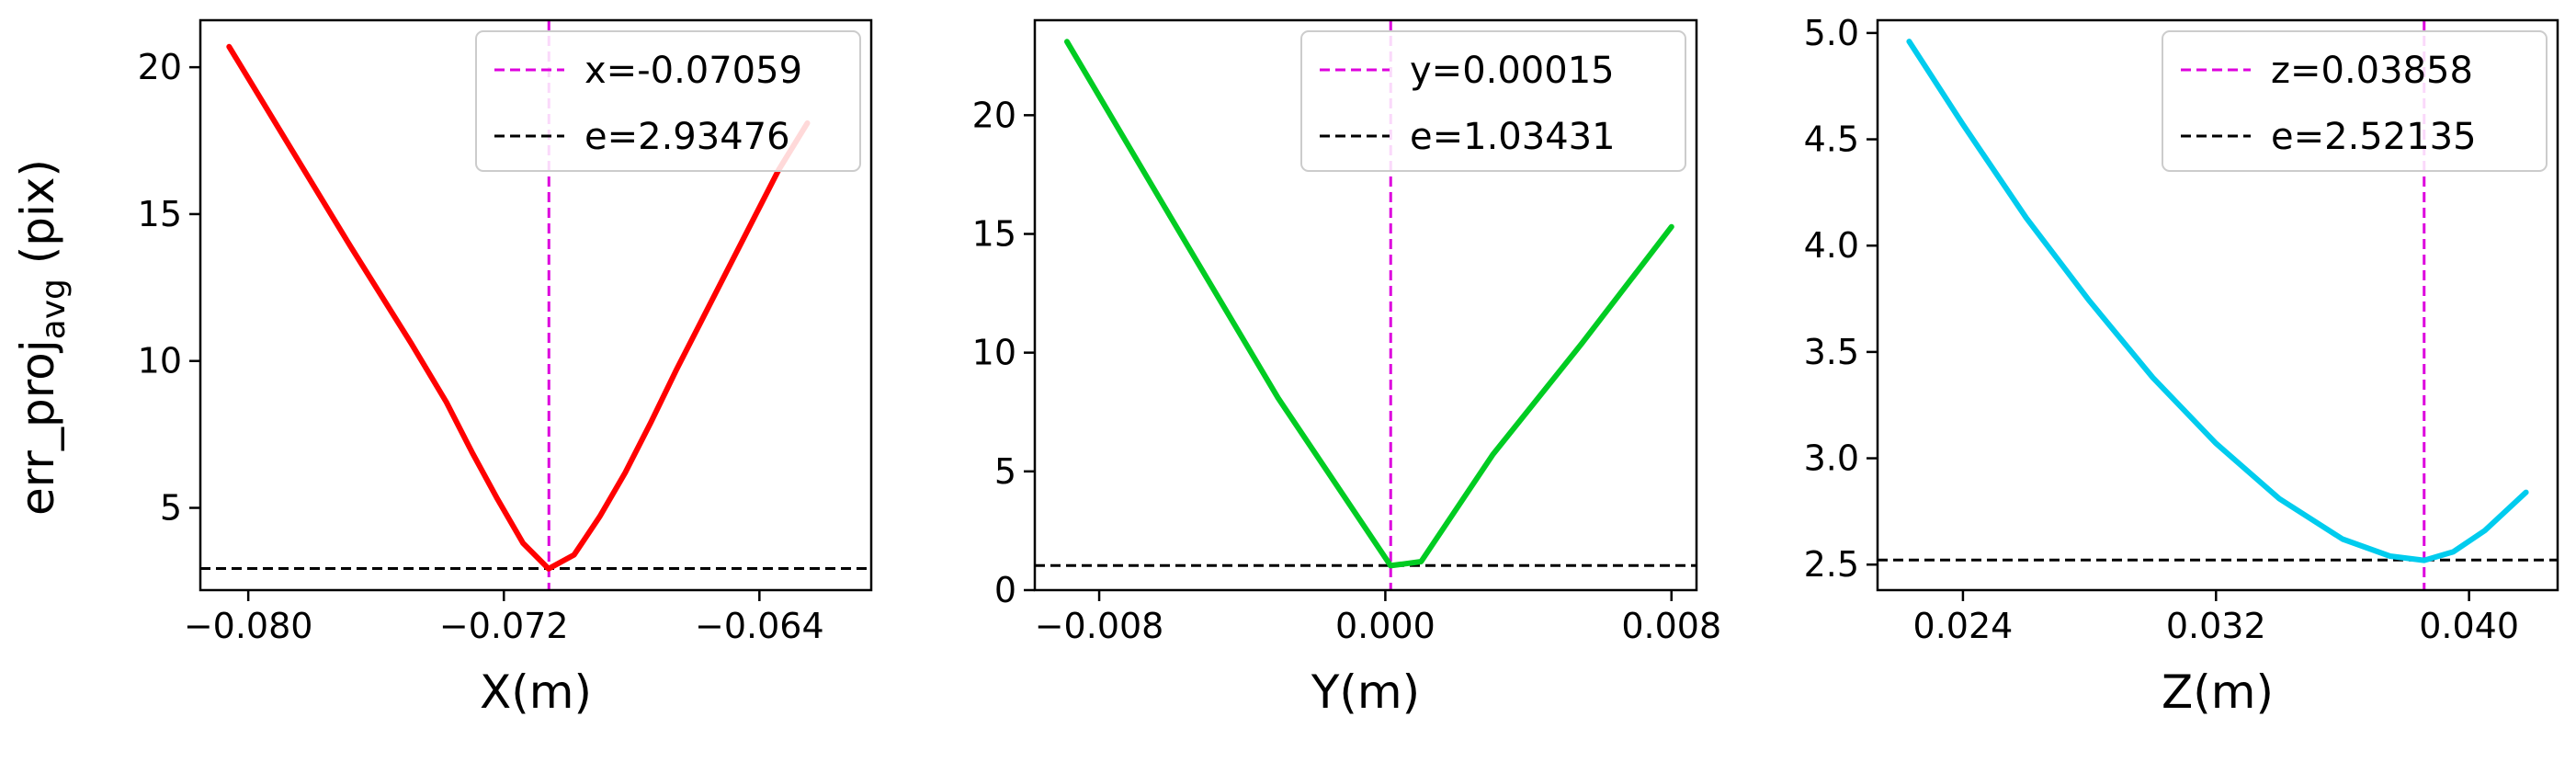  Describe the element at coordinates (37, 219) in the screenshot. I see `y-axis-label-unit: (pix)` at that location.